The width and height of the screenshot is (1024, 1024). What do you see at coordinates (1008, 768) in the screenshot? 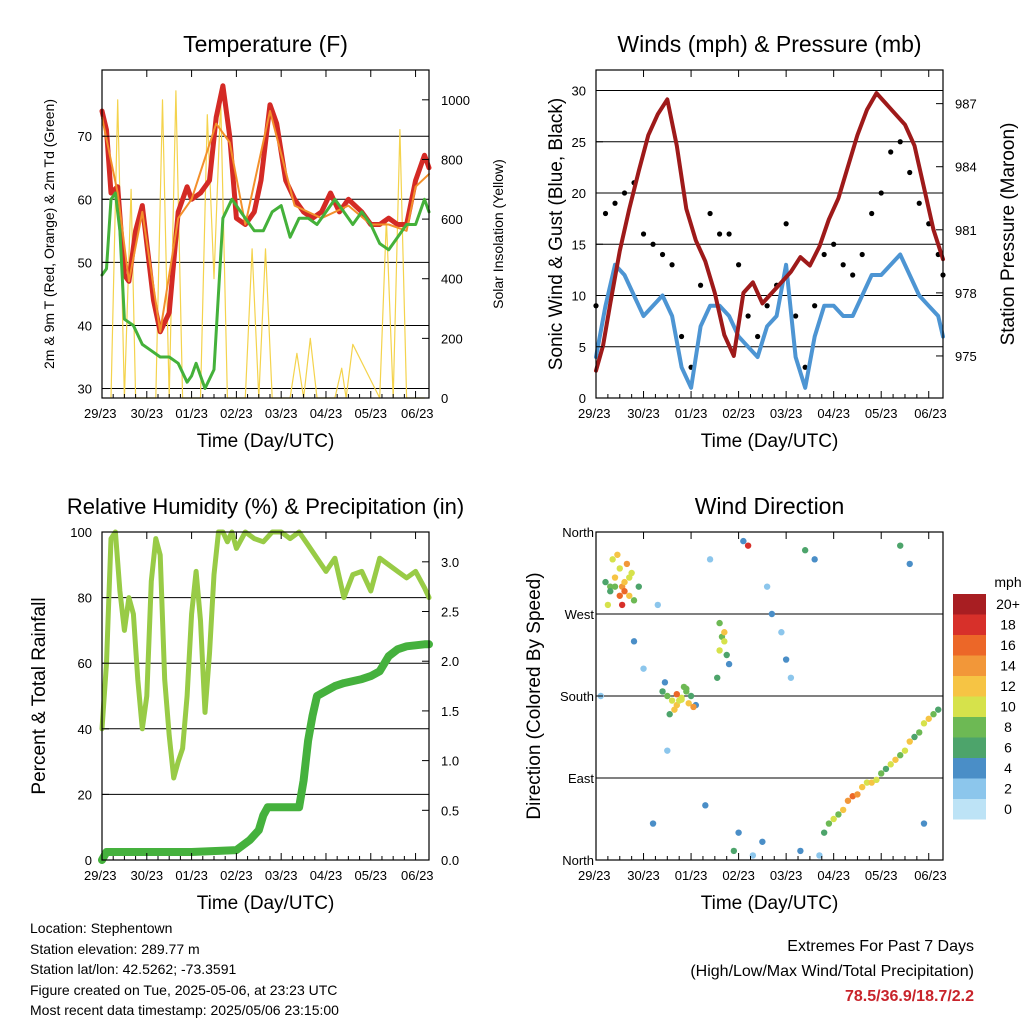
I see `colorbar-label: 4` at bounding box center [1008, 768].